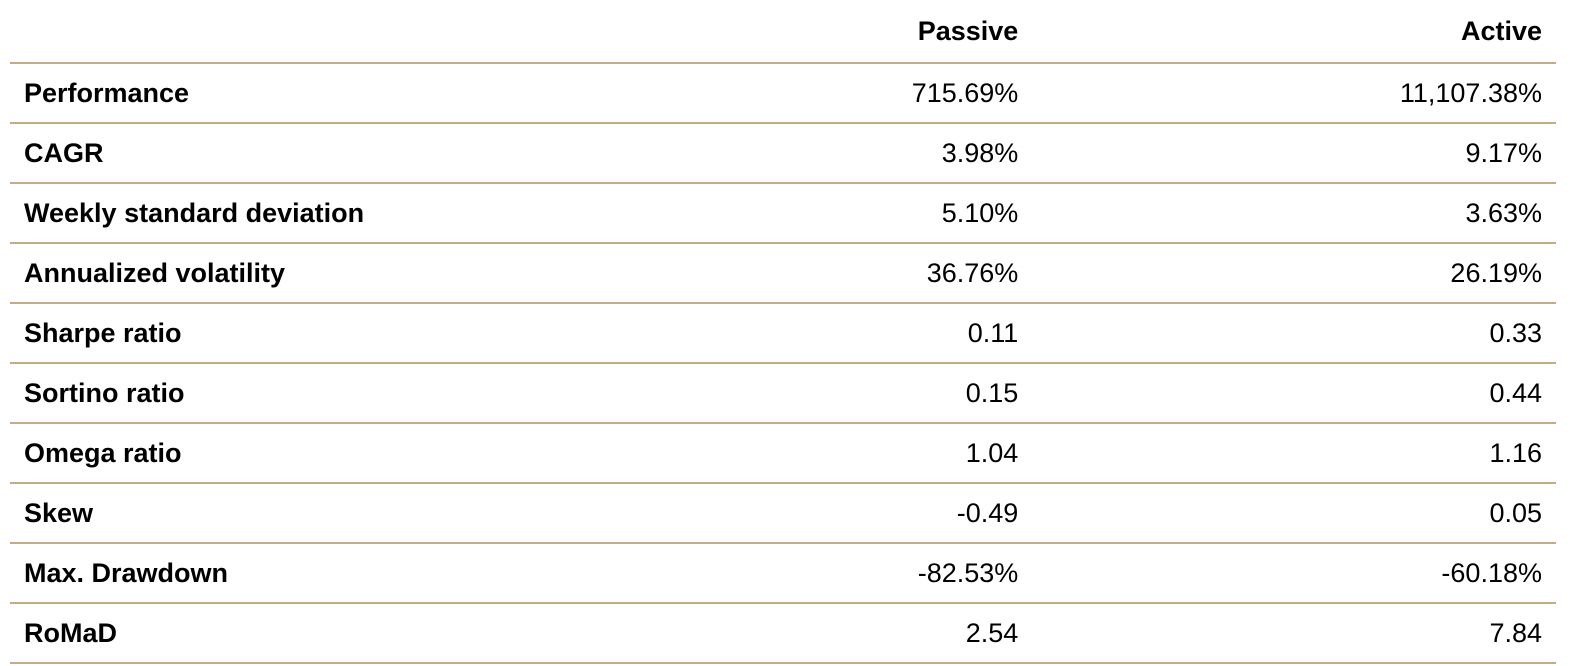 This screenshot has width=1576, height=666. Describe the element at coordinates (314, 93) in the screenshot. I see `row-label: Performance` at that location.